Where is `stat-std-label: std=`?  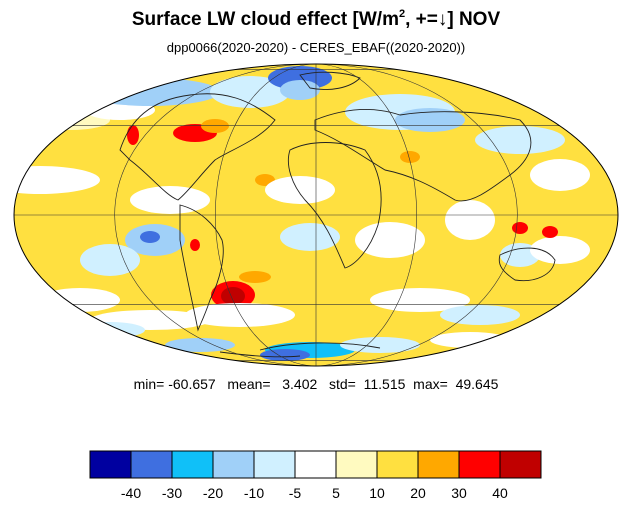
stat-std-label: std= is located at coordinates (342, 384).